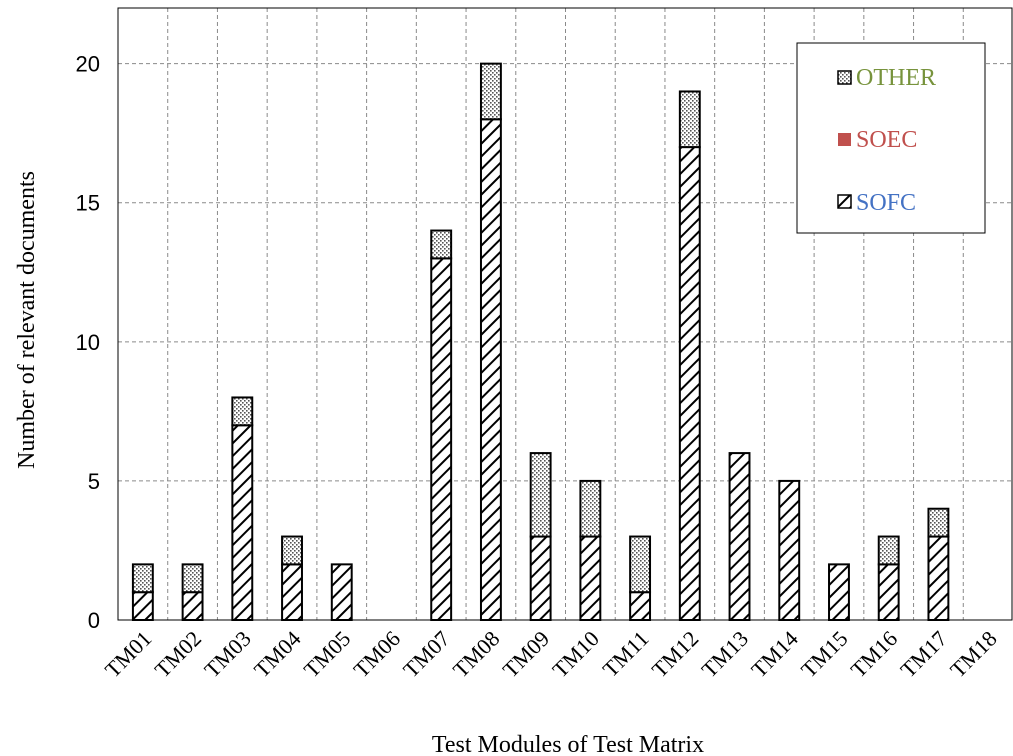  Describe the element at coordinates (327, 654) in the screenshot. I see `x-tick-label: TM05` at that location.